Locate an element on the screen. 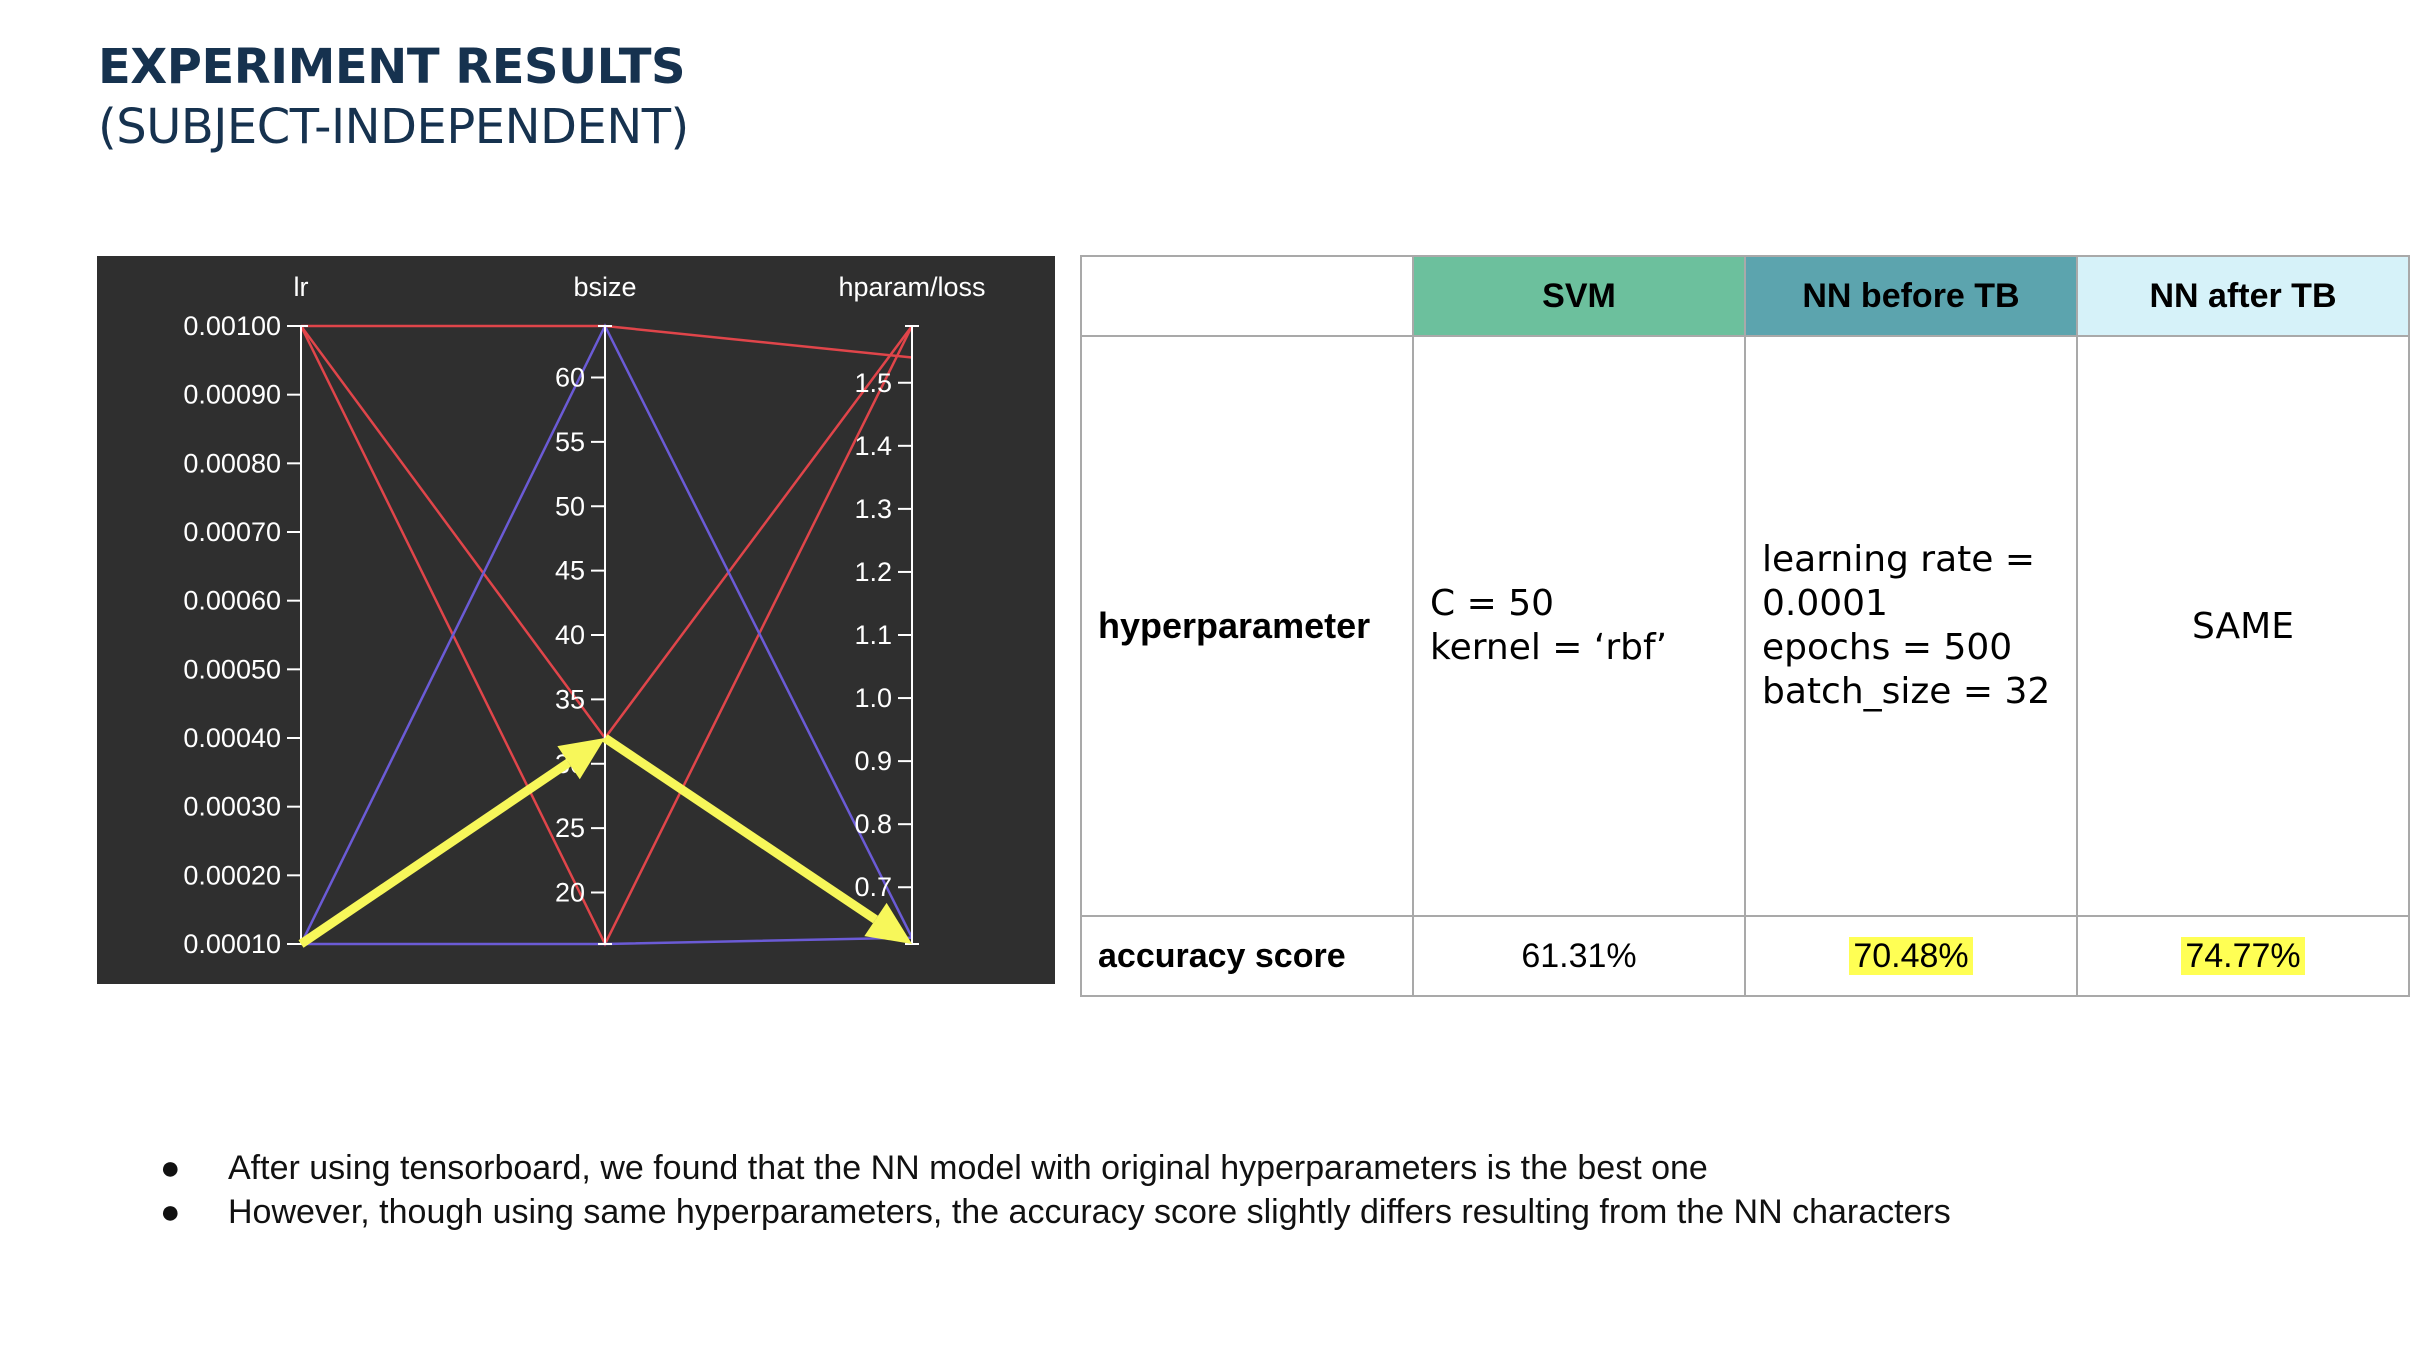 This screenshot has width=2428, height=1356. tick-label: 0.00020 is located at coordinates (232, 875).